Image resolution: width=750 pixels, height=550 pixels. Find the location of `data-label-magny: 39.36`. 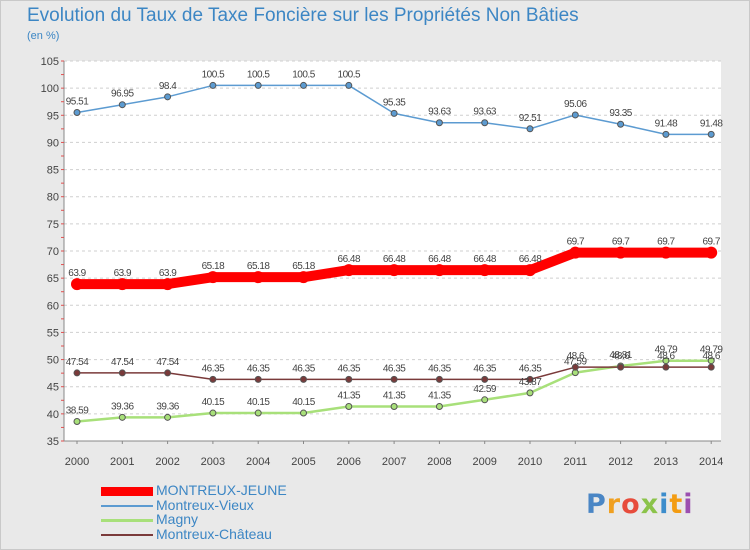

data-label-magny: 39.36 is located at coordinates (167, 406).